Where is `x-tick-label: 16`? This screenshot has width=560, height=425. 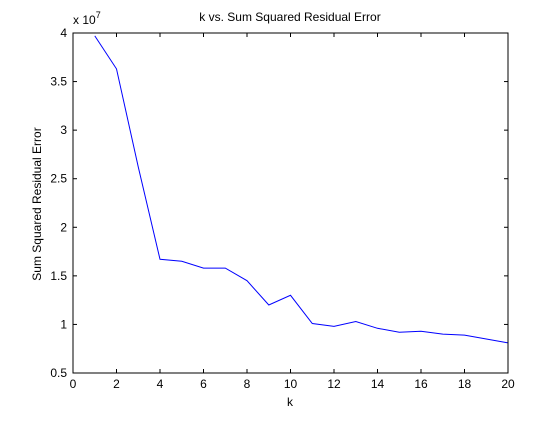 x-tick-label: 16 is located at coordinates (421, 384).